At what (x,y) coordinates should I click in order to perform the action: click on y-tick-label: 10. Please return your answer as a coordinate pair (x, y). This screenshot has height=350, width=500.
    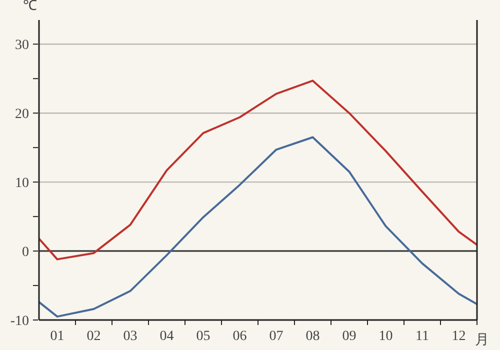
    Looking at the image, I should click on (22, 184).